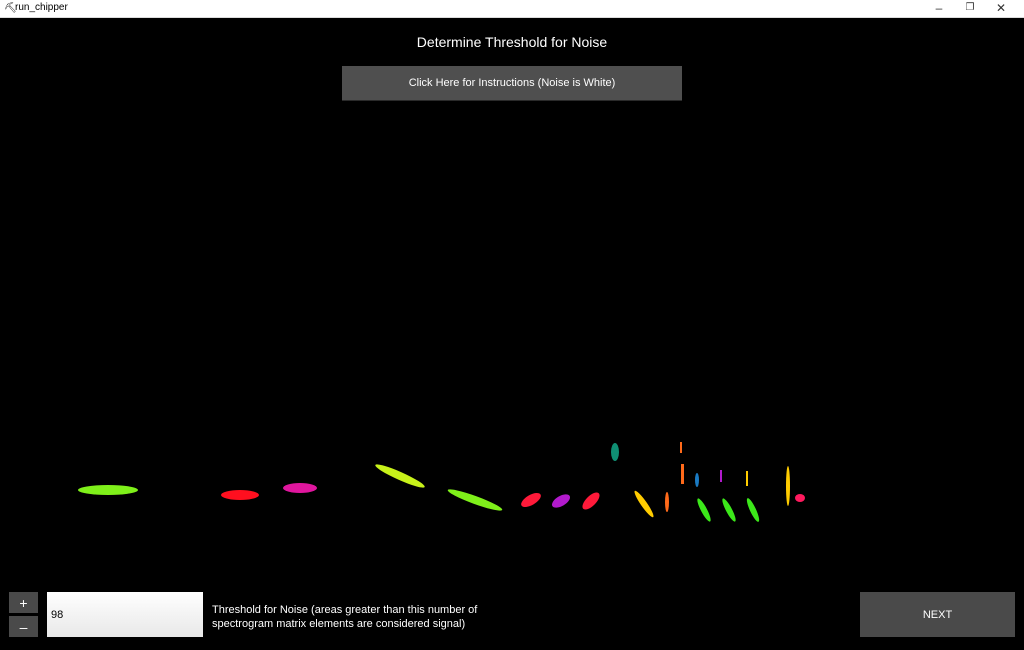 The height and width of the screenshot is (650, 1024). What do you see at coordinates (1001, 8) in the screenshot?
I see `close-icon: ✕` at bounding box center [1001, 8].